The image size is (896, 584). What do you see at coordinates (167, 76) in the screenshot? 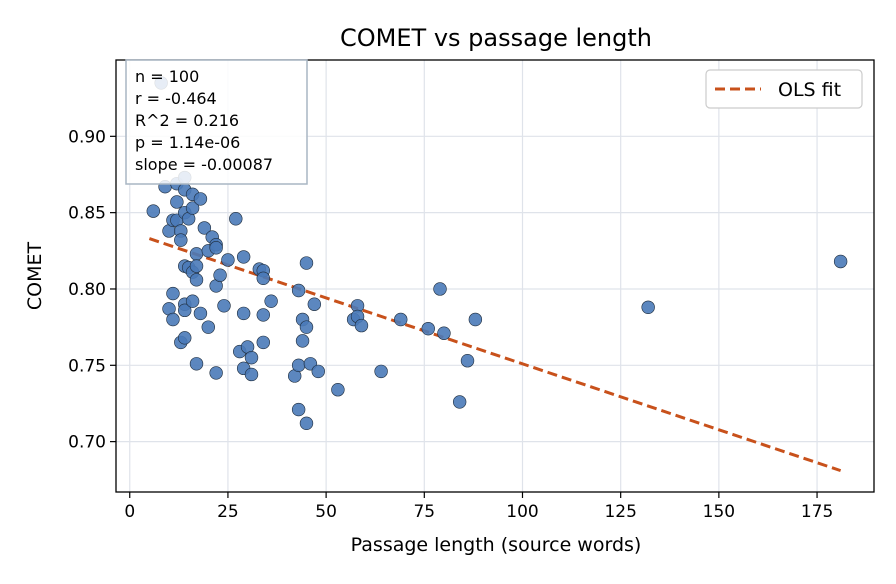
I see `stat-n: n = 100` at bounding box center [167, 76].